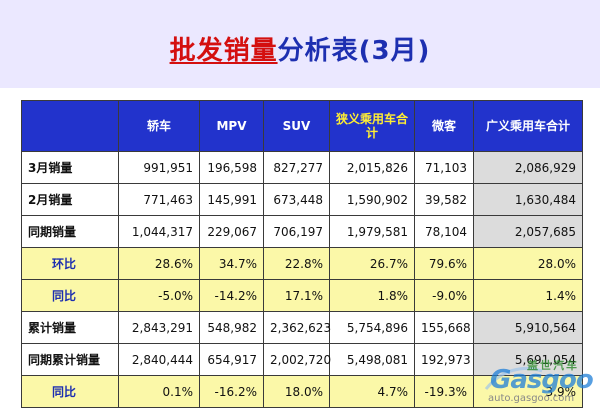 This screenshot has height=408, width=600. What do you see at coordinates (296, 126) in the screenshot?
I see `header-cell: SUV` at bounding box center [296, 126].